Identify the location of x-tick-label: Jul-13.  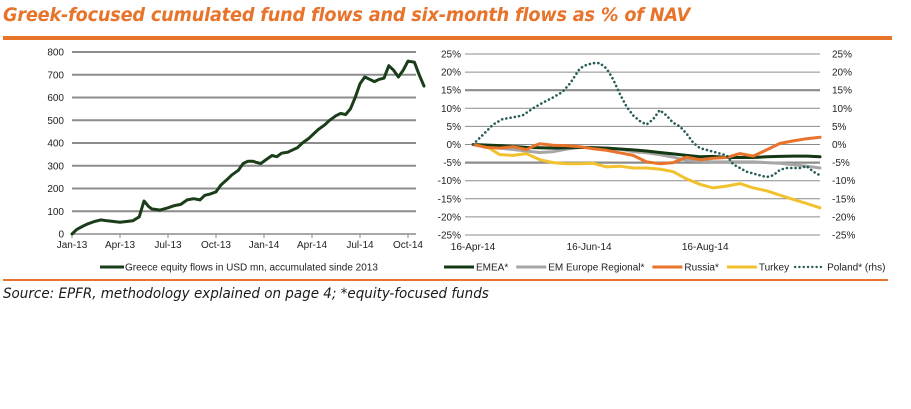
(168, 245).